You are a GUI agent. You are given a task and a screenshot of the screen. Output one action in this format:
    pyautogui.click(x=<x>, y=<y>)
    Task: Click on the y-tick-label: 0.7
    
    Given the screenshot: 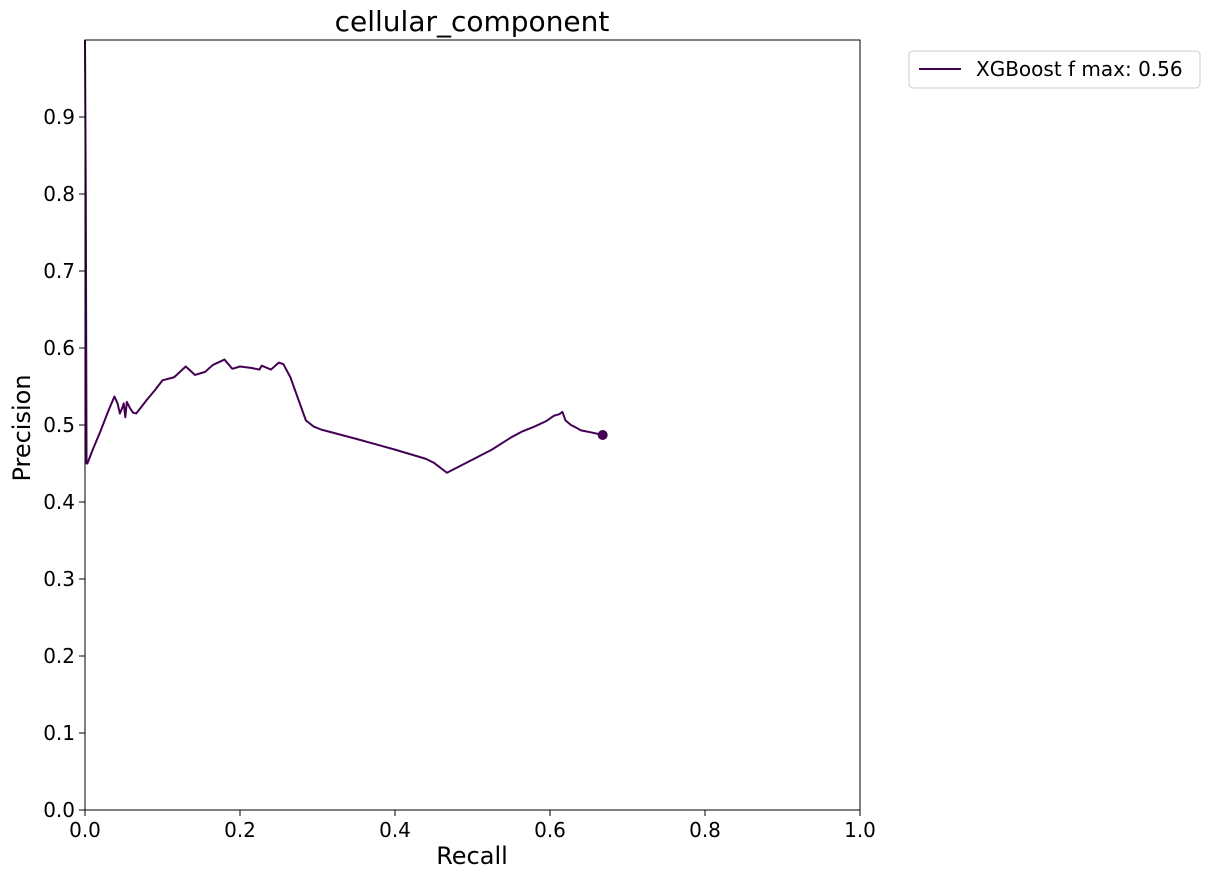 What is the action you would take?
    pyautogui.click(x=59, y=271)
    